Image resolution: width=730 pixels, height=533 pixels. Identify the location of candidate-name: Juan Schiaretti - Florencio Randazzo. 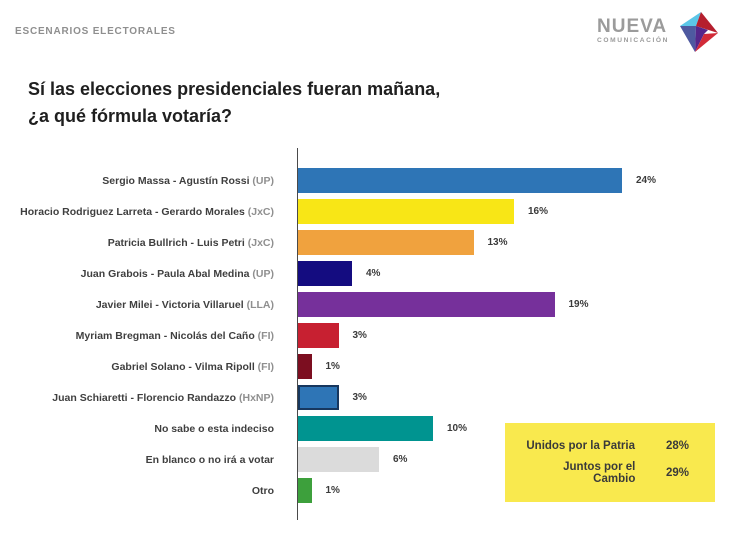
(144, 397).